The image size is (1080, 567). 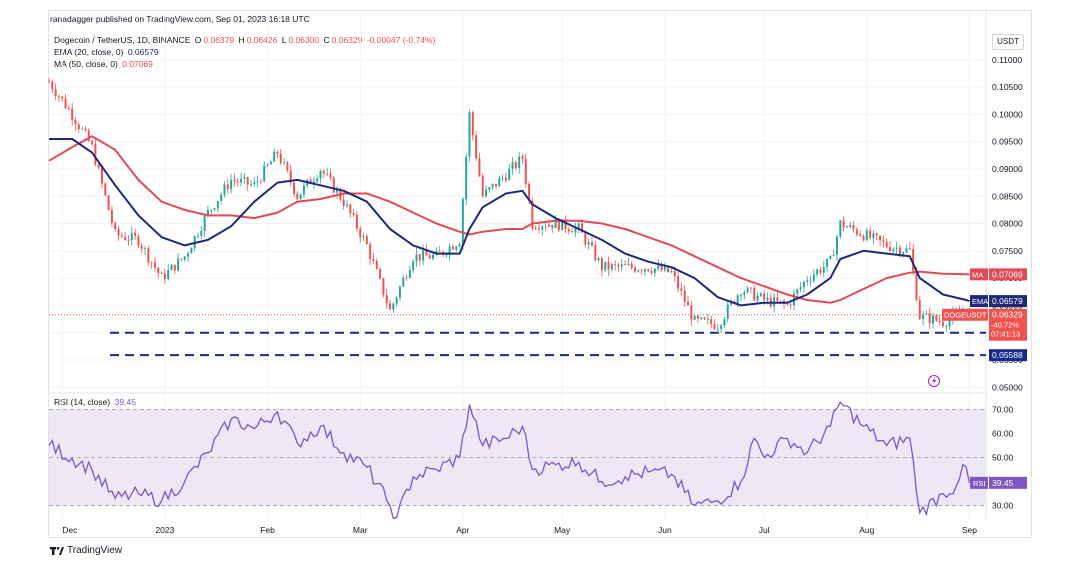 I want to click on time-tick-label: Aug, so click(x=866, y=530).